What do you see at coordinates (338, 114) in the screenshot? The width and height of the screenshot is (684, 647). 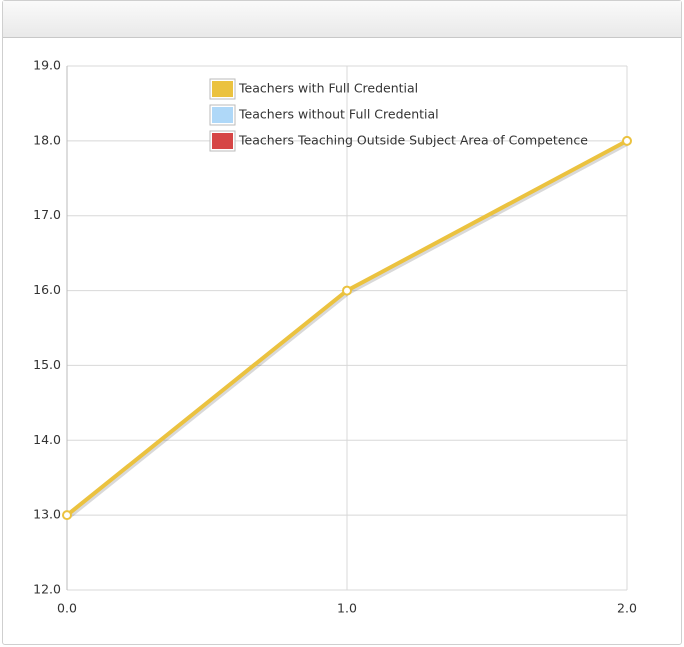 I see `legend-label: Teachers without Full Credential` at bounding box center [338, 114].